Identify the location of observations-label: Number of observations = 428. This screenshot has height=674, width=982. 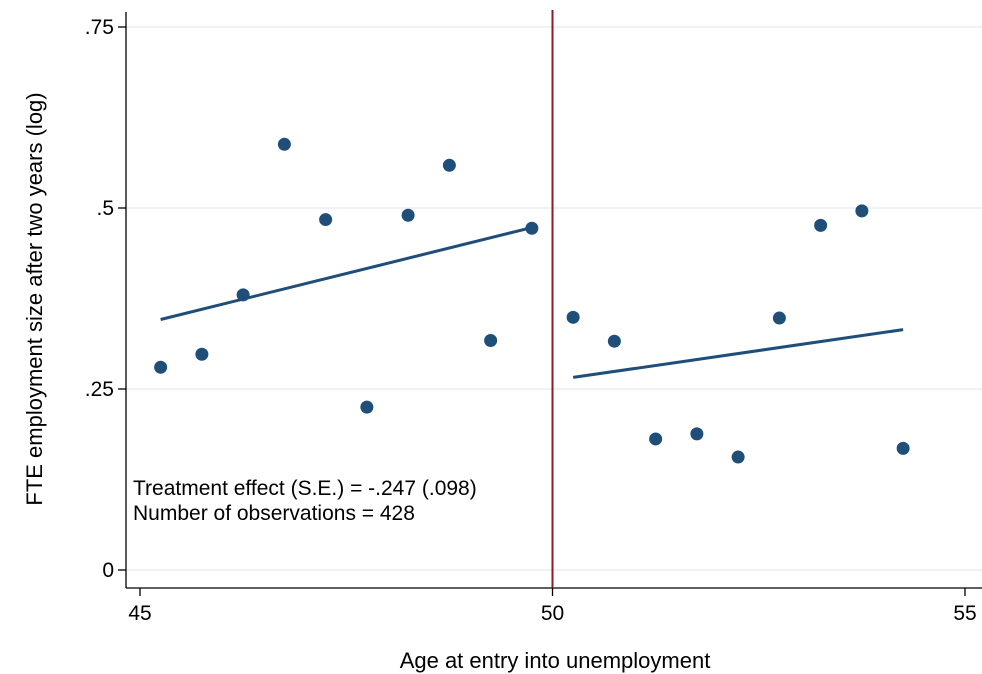
(274, 513).